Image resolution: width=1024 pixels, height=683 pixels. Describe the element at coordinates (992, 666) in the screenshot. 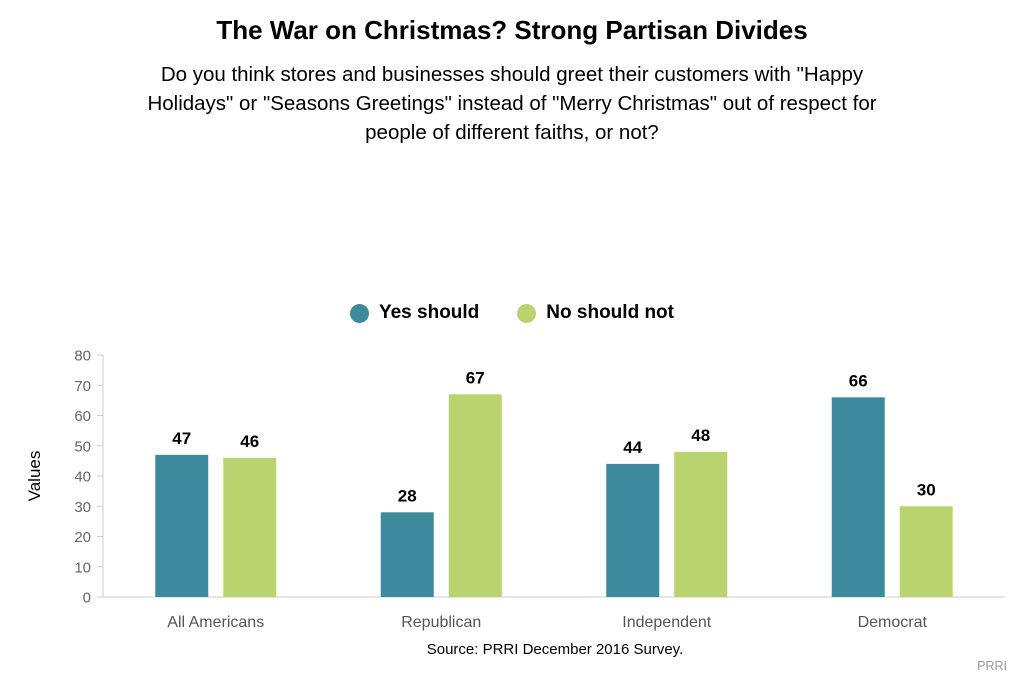

I see `credit-label: PRRI` at that location.